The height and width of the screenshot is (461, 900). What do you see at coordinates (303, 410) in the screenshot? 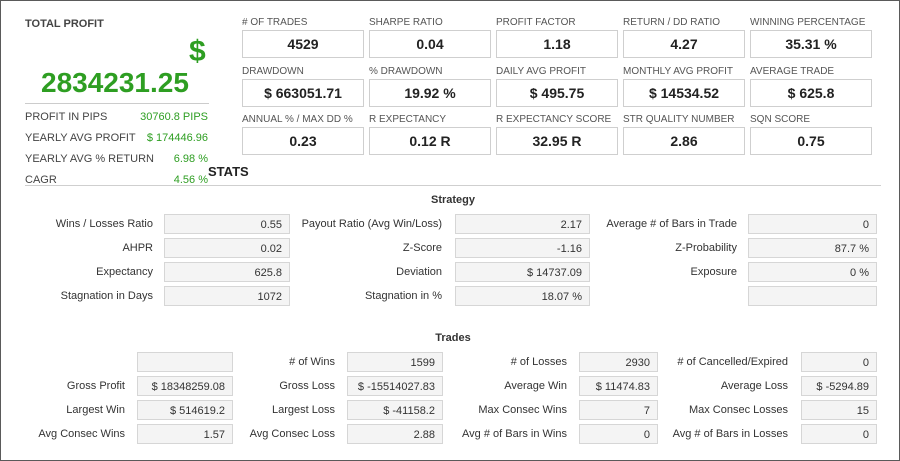
I see `trade-stat-label: Largest Loss` at bounding box center [303, 410].